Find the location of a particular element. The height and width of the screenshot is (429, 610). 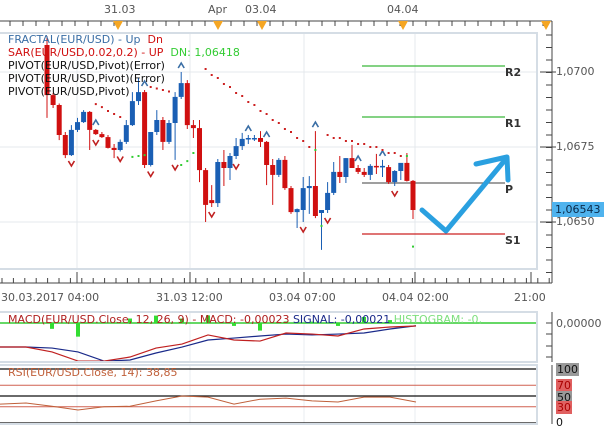

pivot-legend: PIVOT(EUR/USD,Pivot)(Error) is located at coordinates (86, 78).